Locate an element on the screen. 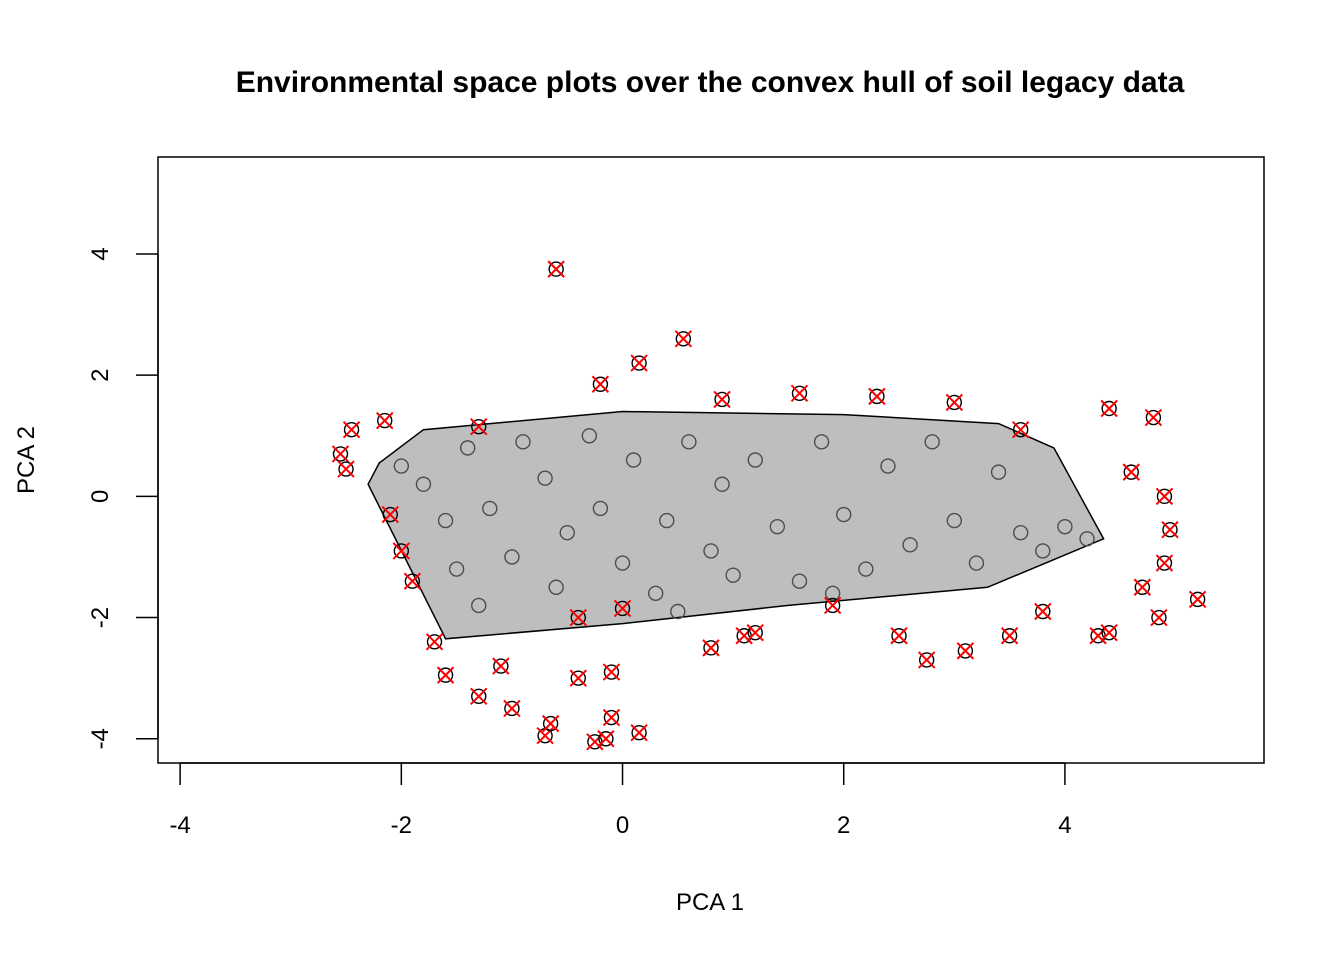 The width and height of the screenshot is (1344, 960). convex-hull-polygon is located at coordinates (736, 525).